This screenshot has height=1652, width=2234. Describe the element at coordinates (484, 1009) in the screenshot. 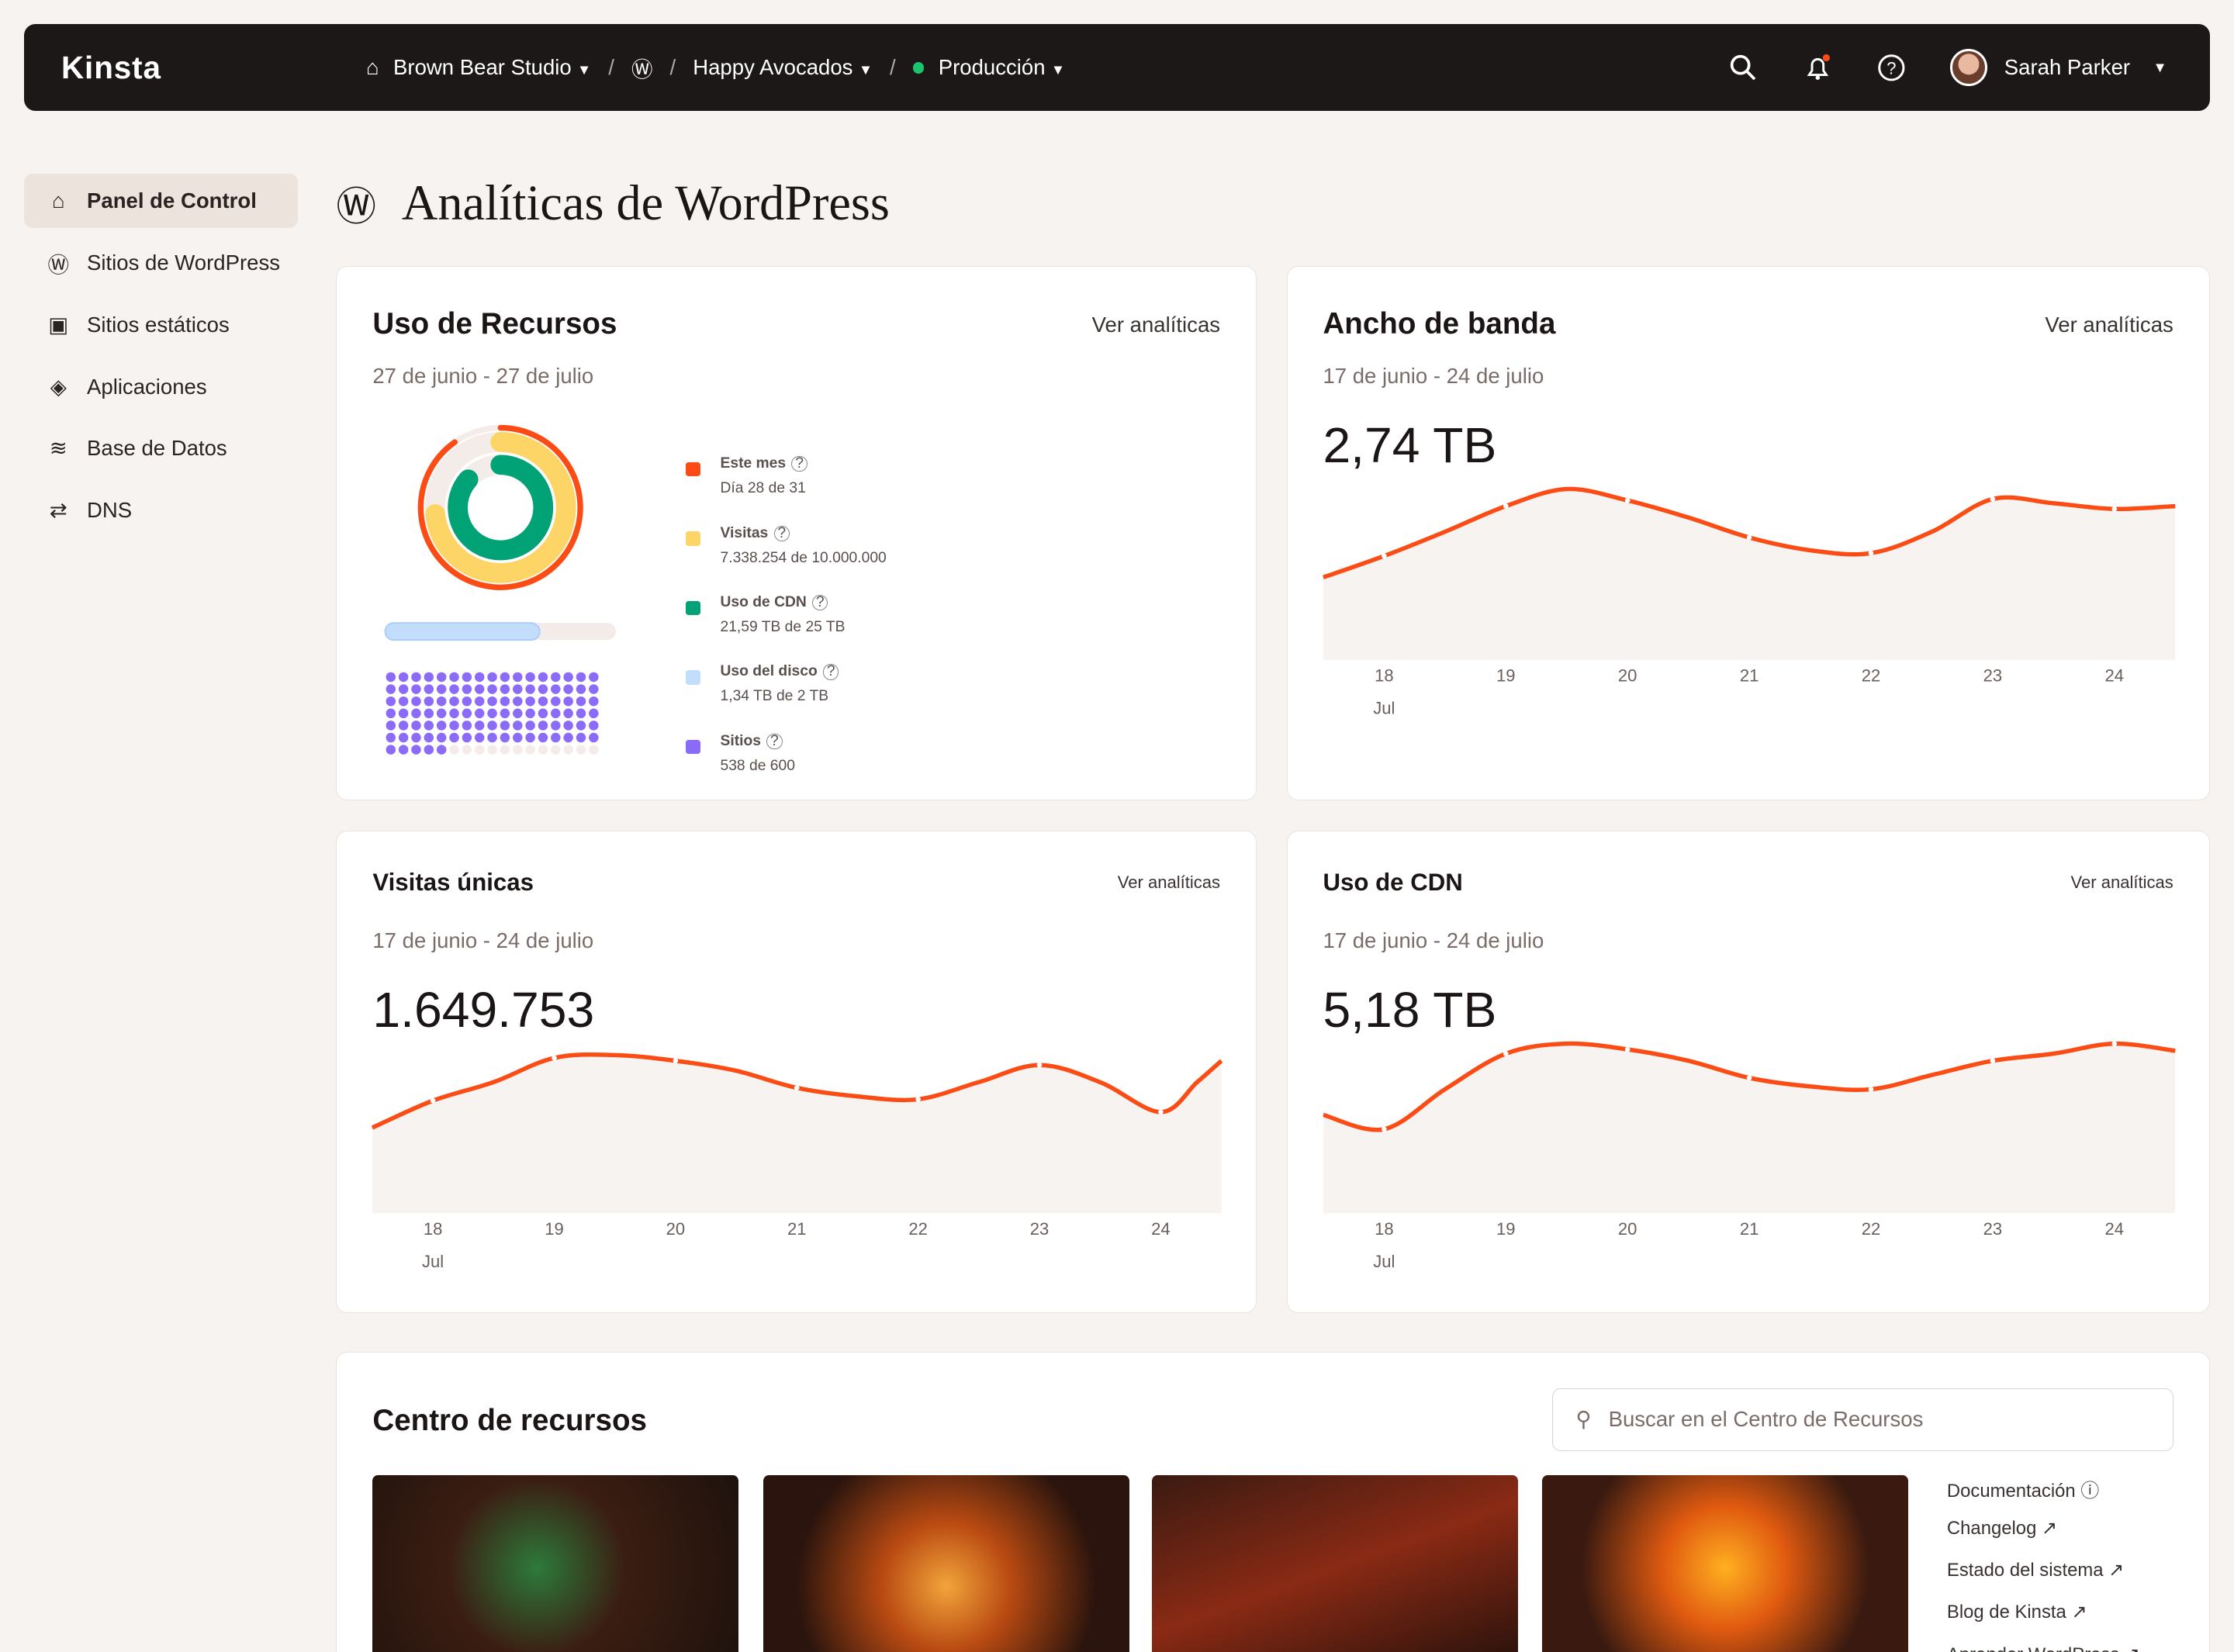

I see `total-value: 1.649.753` at that location.